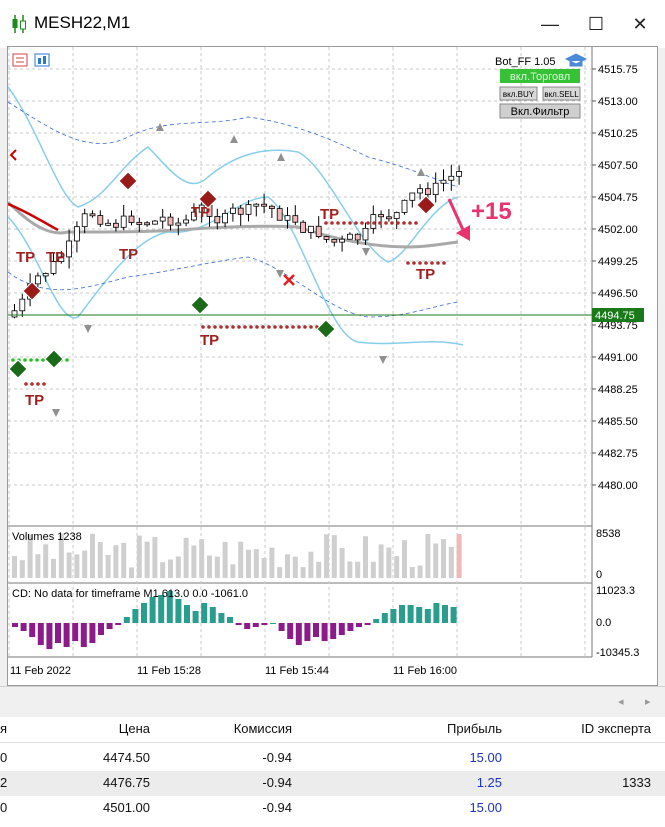  Describe the element at coordinates (383, 360) in the screenshot. I see `arrow-marker-icon` at that location.